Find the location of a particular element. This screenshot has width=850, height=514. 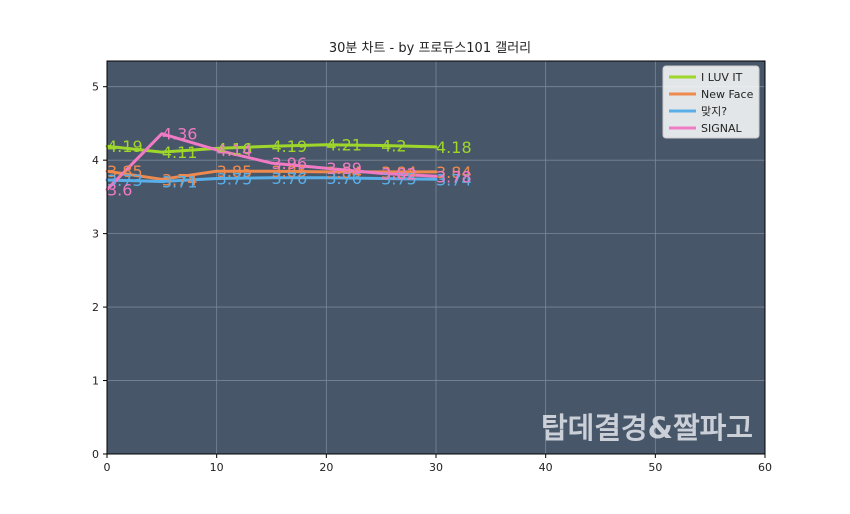

x-tick-label: 0 is located at coordinates (107, 467).